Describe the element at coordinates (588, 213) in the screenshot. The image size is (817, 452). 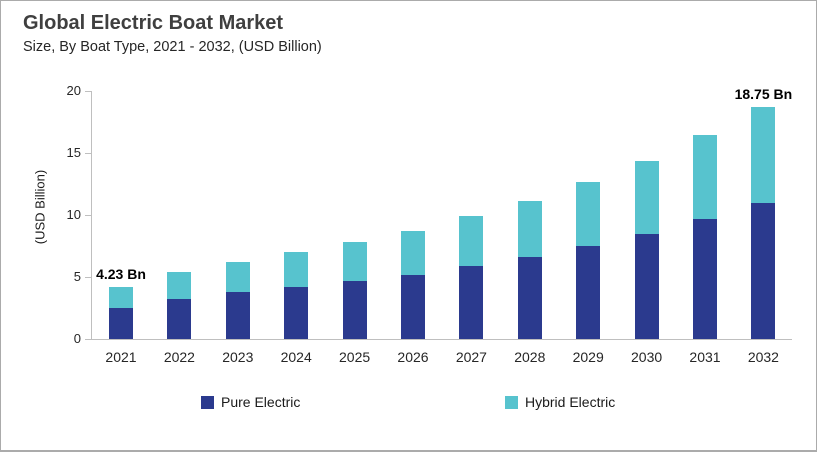
I see `bar-segment-hybrid-electric-2029` at that location.